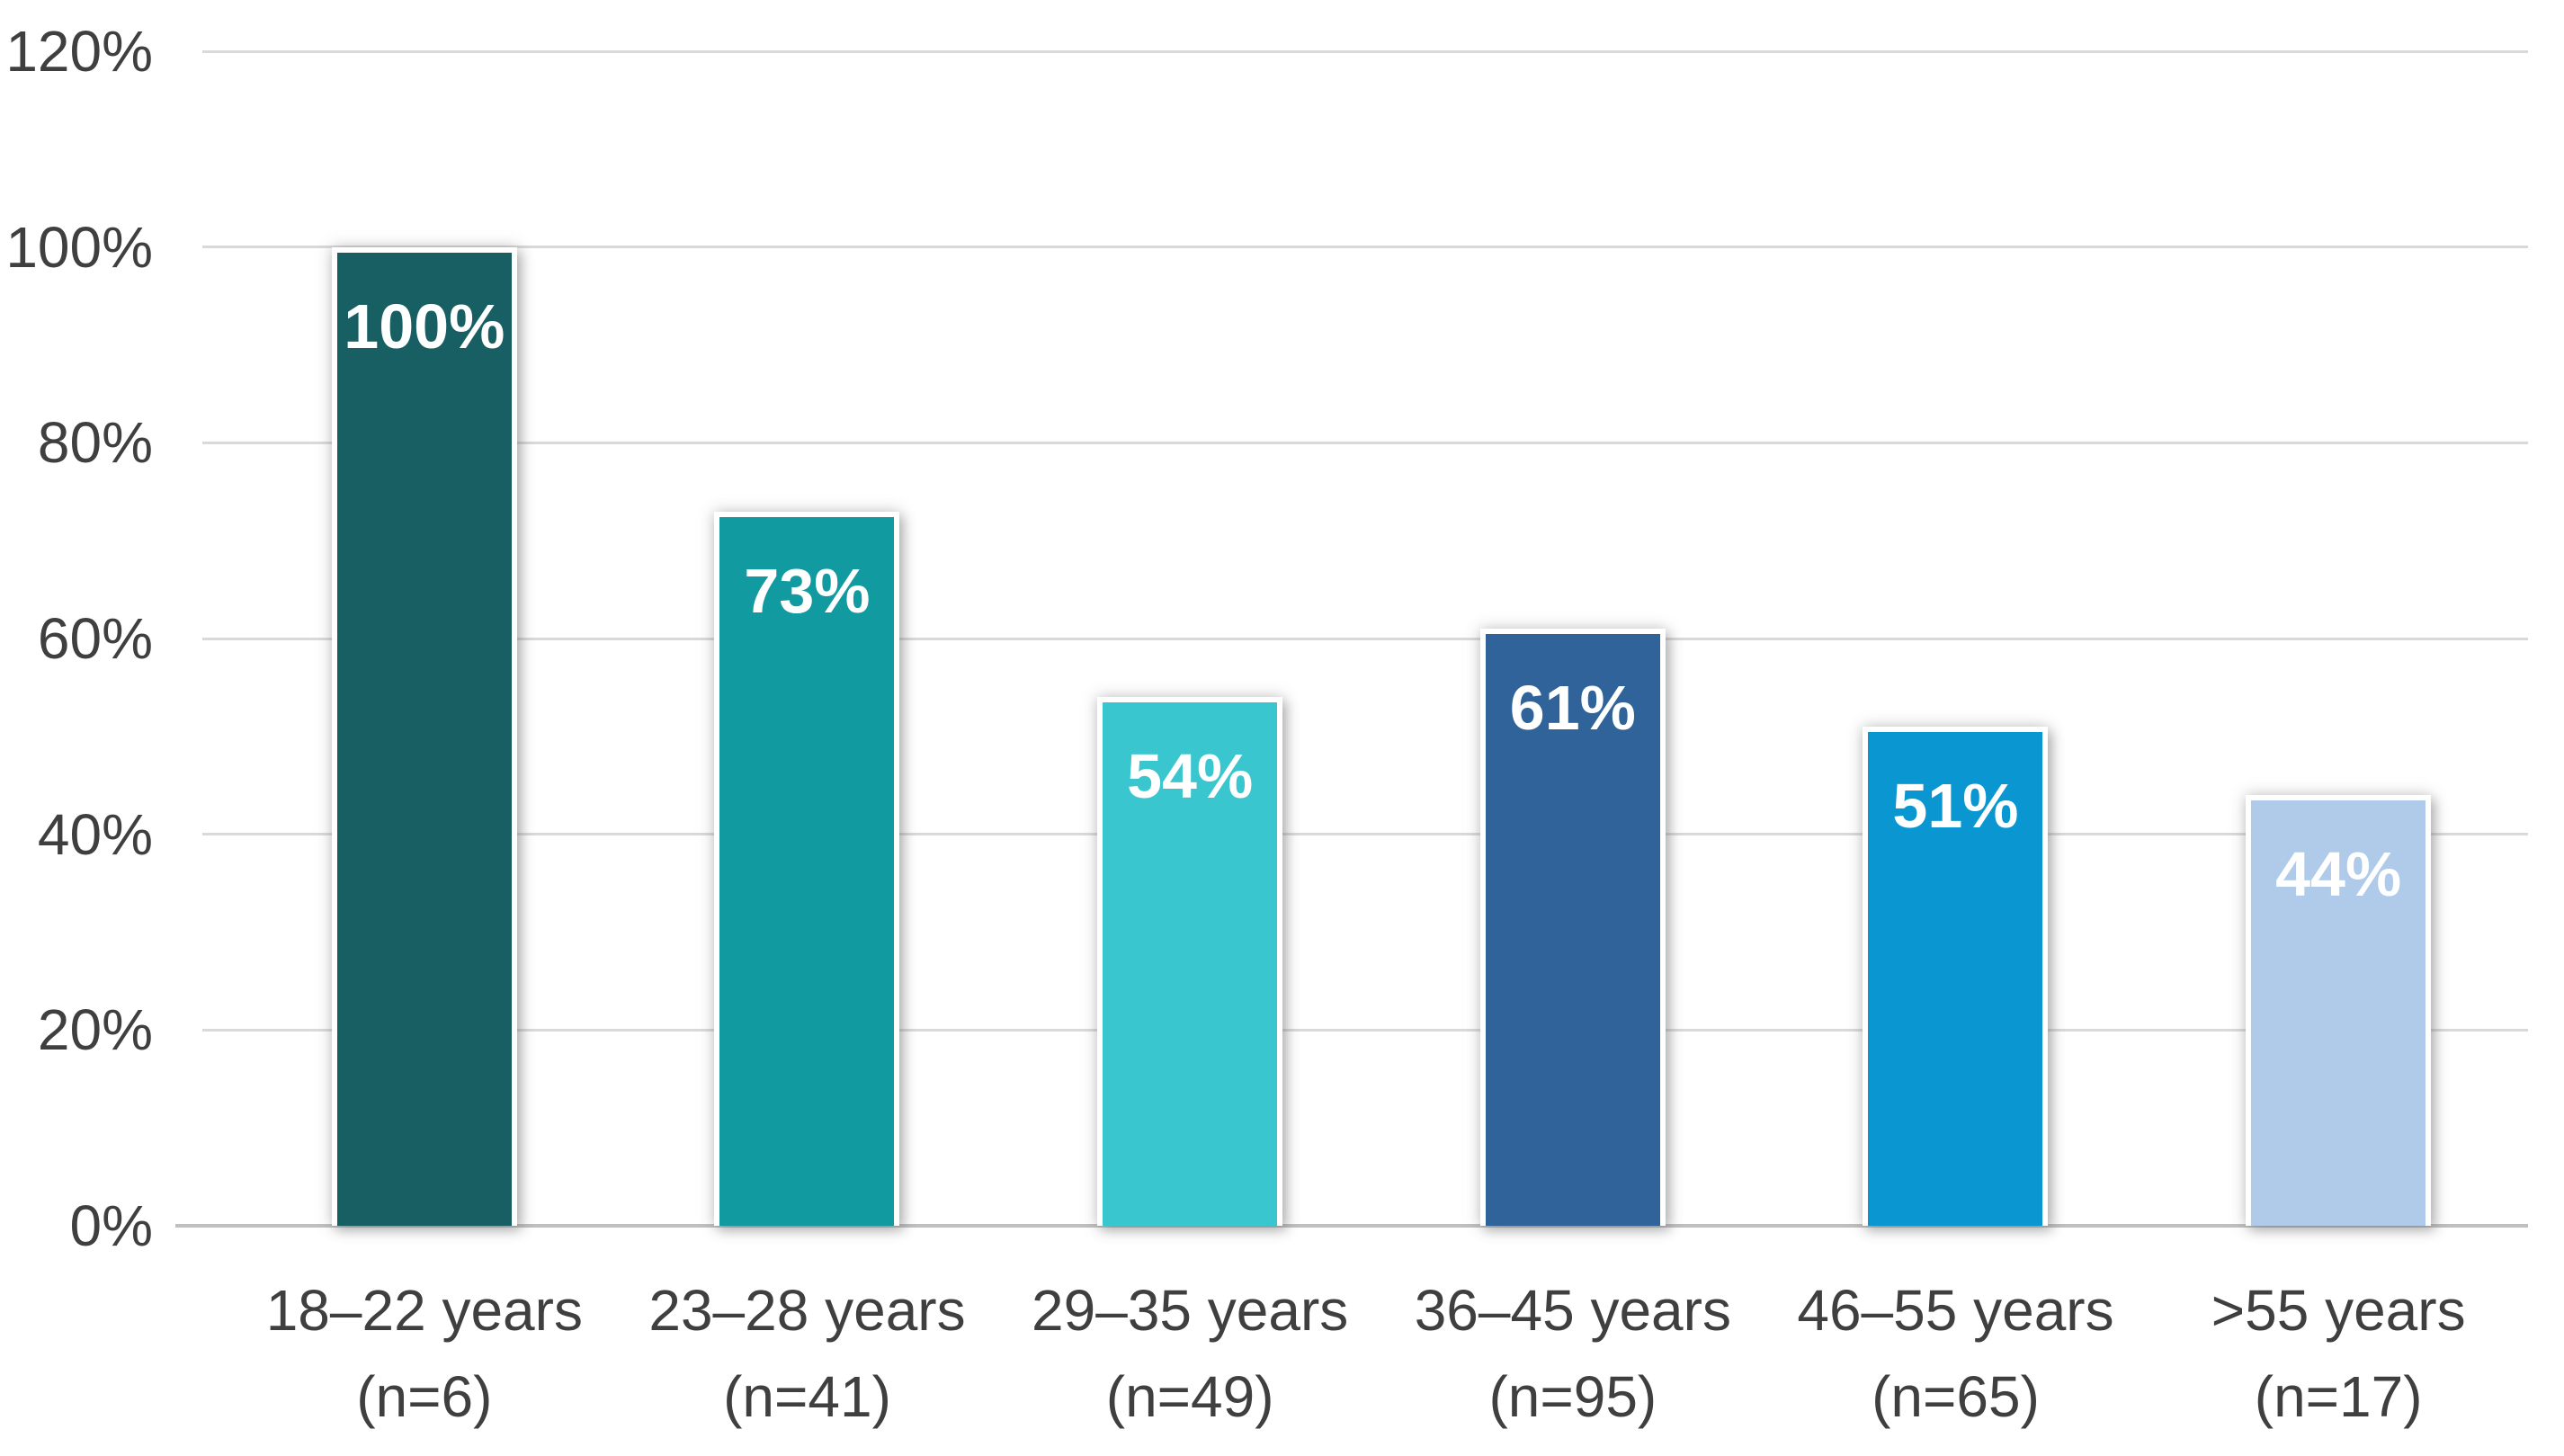  What do you see at coordinates (424, 1311) in the screenshot?
I see `x-category-range: 18–22 years` at bounding box center [424, 1311].